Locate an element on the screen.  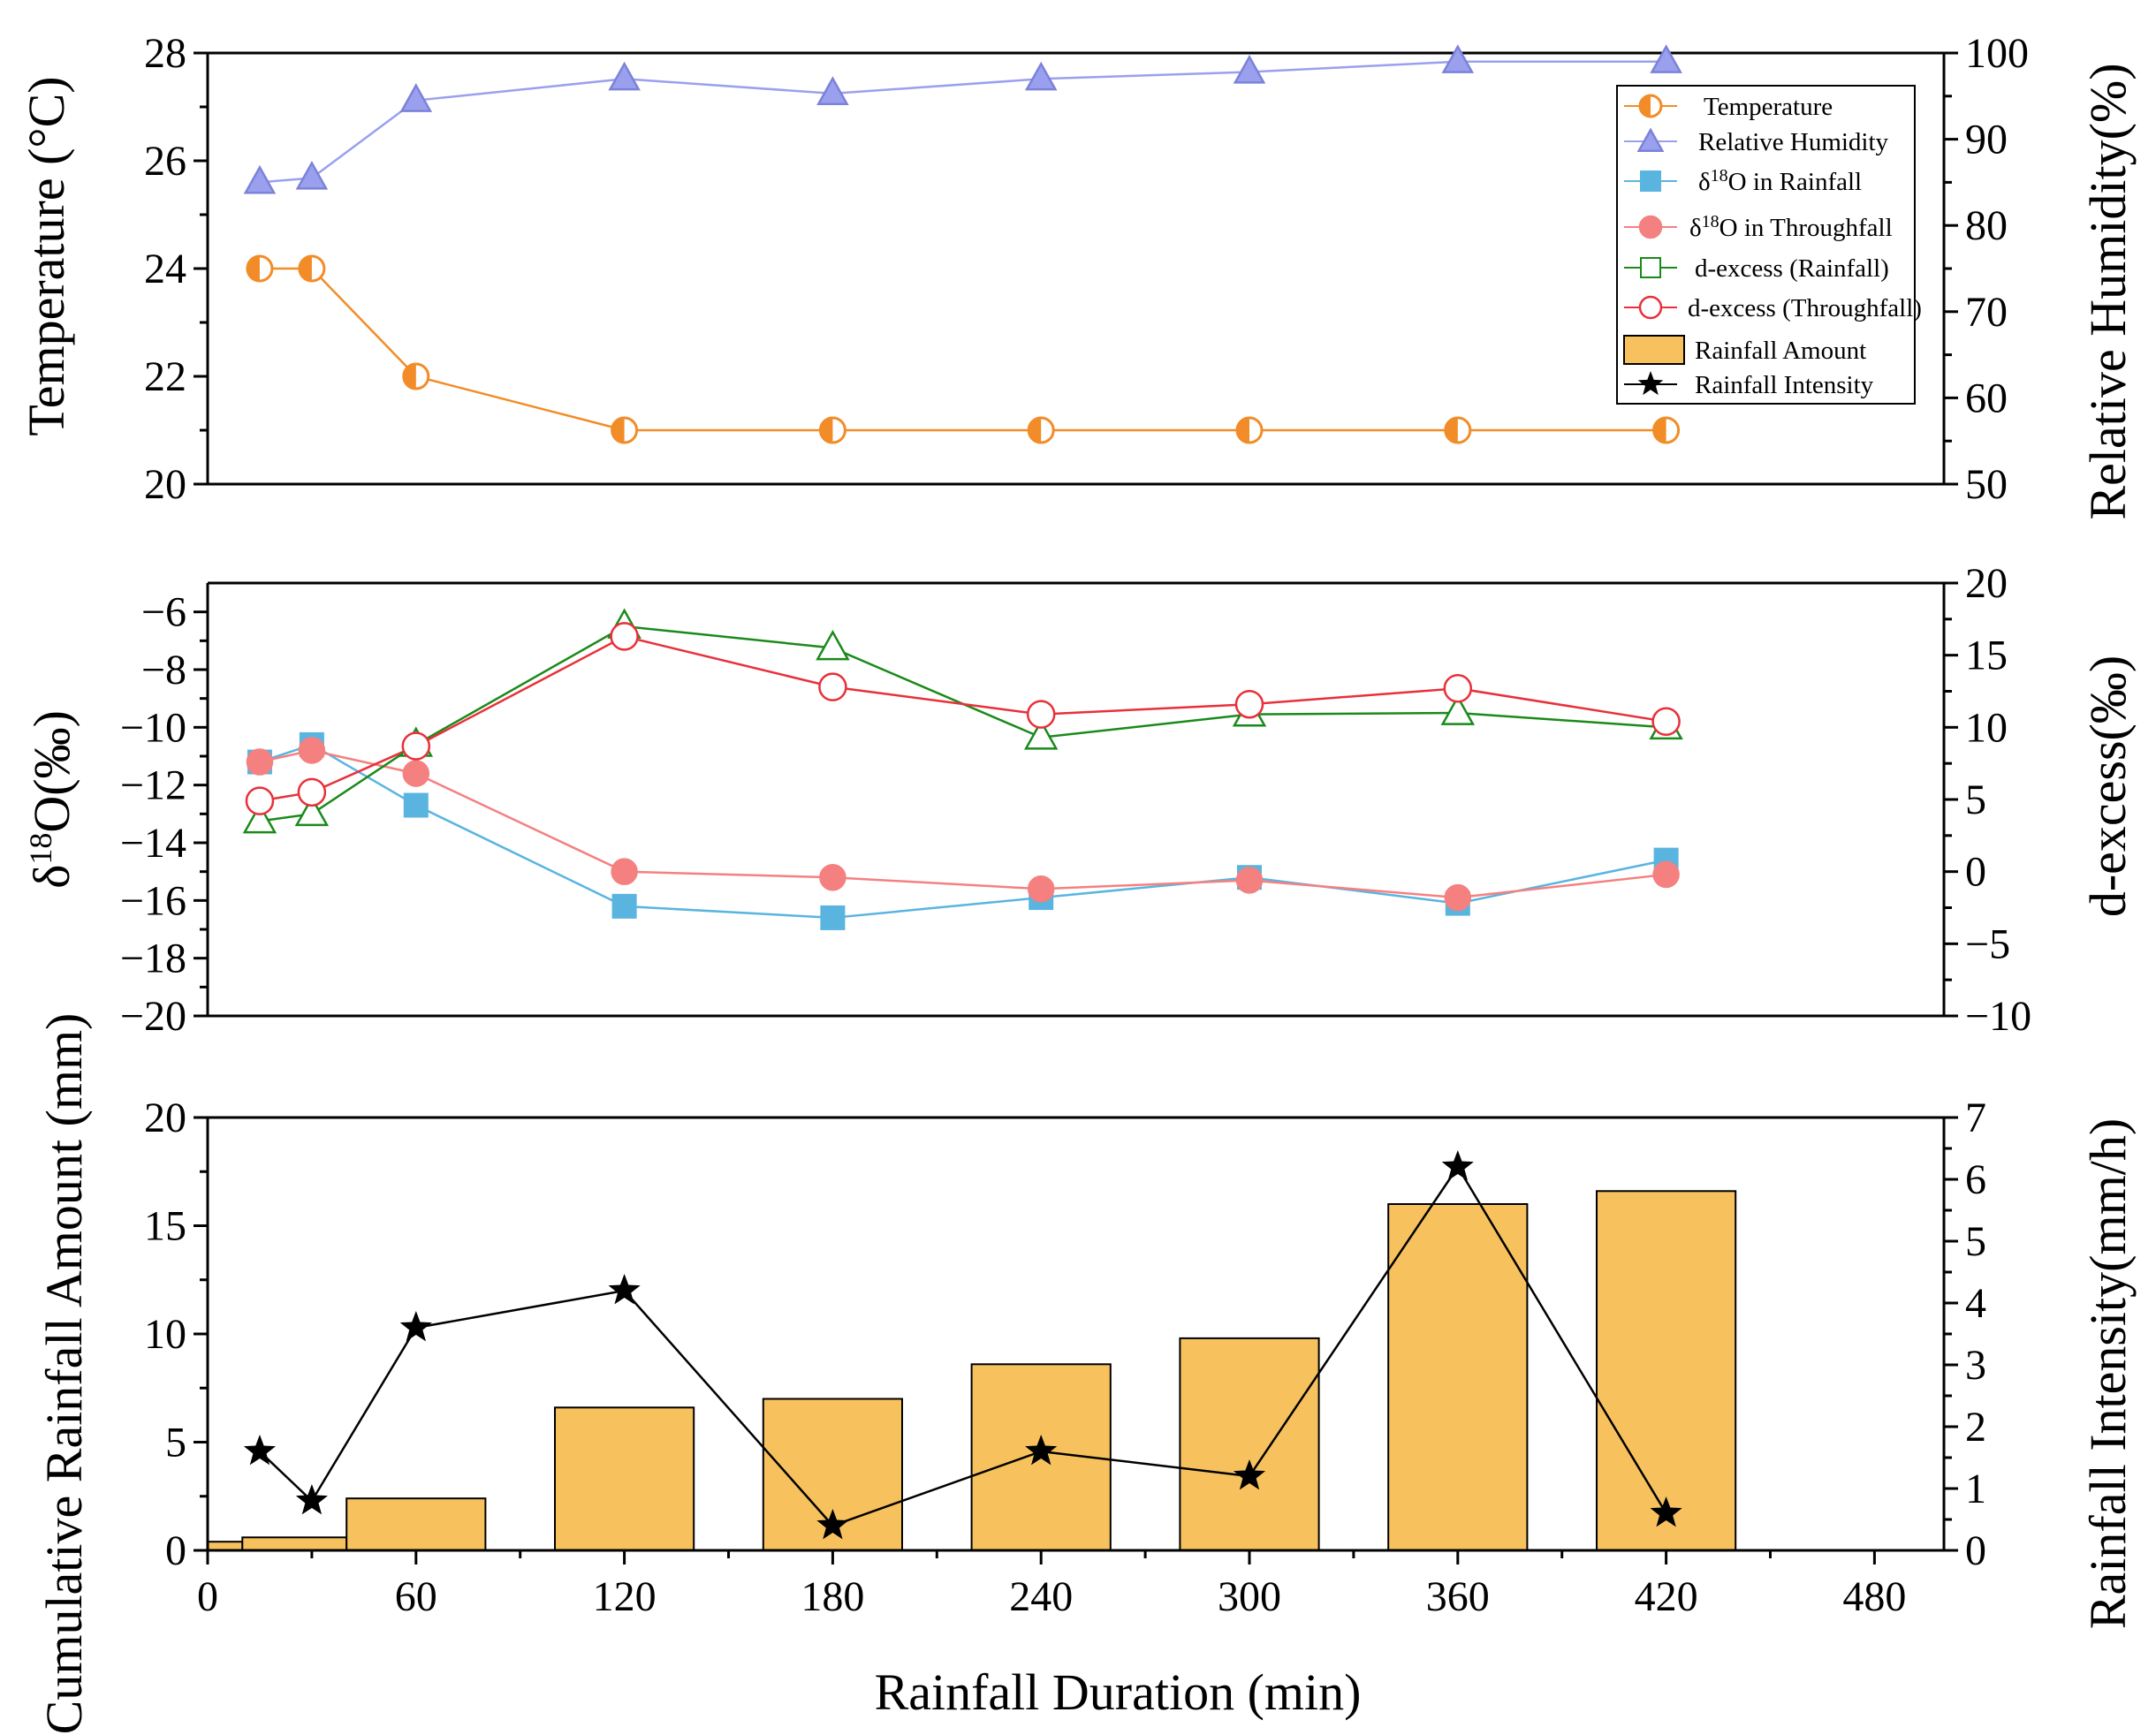
x-tick-label: 300 is located at coordinates (1249, 1596).